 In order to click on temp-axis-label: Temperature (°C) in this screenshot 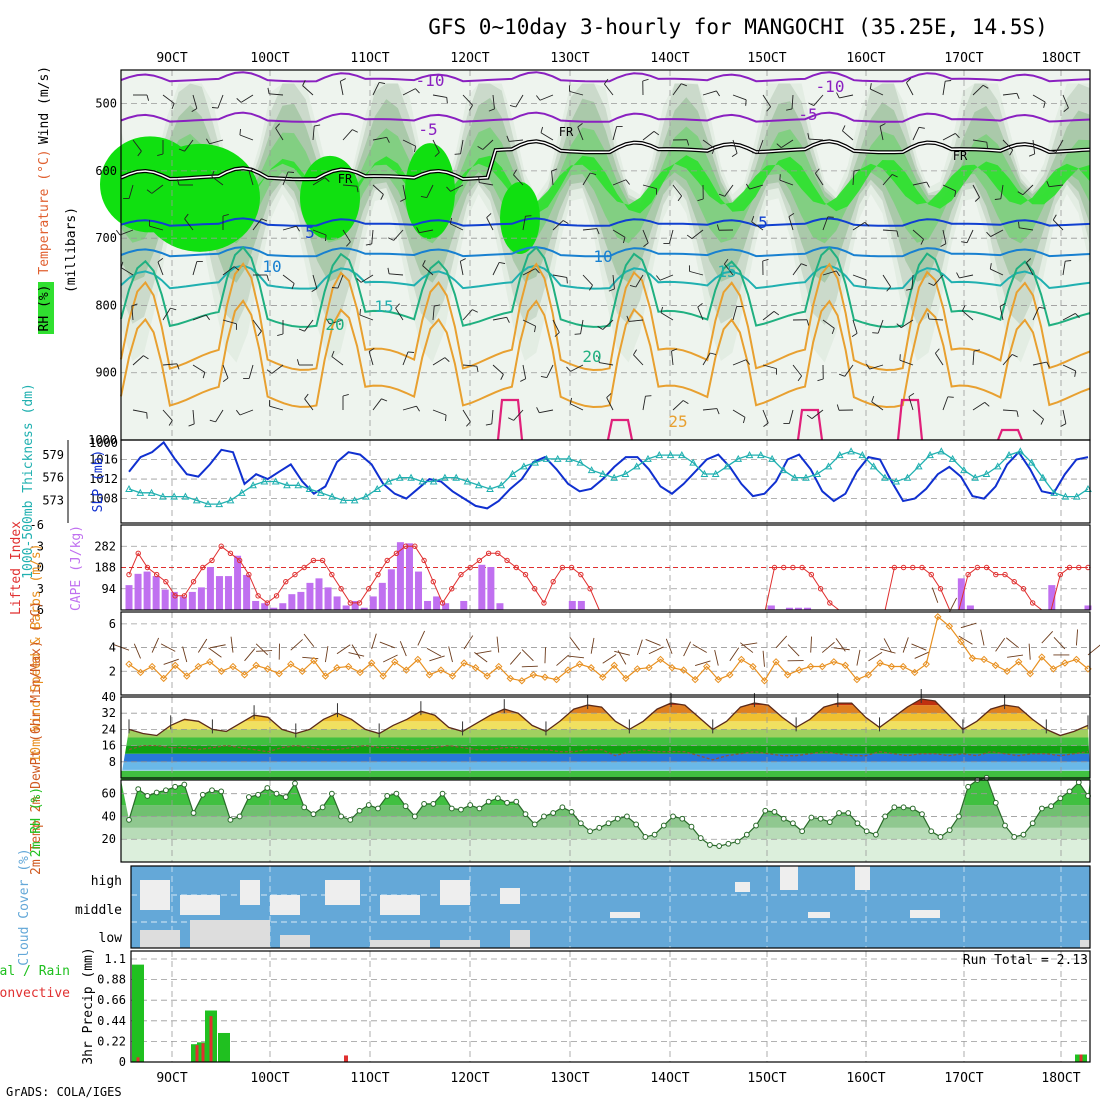, I will do `click(44, 211)`.